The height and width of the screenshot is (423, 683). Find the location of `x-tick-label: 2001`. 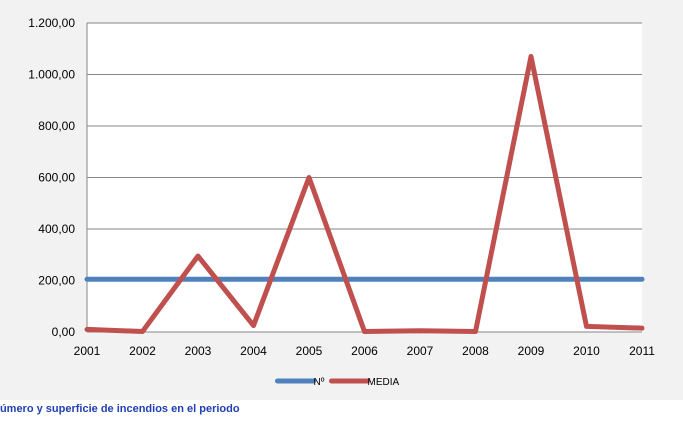

x-tick-label: 2001 is located at coordinates (87, 351).